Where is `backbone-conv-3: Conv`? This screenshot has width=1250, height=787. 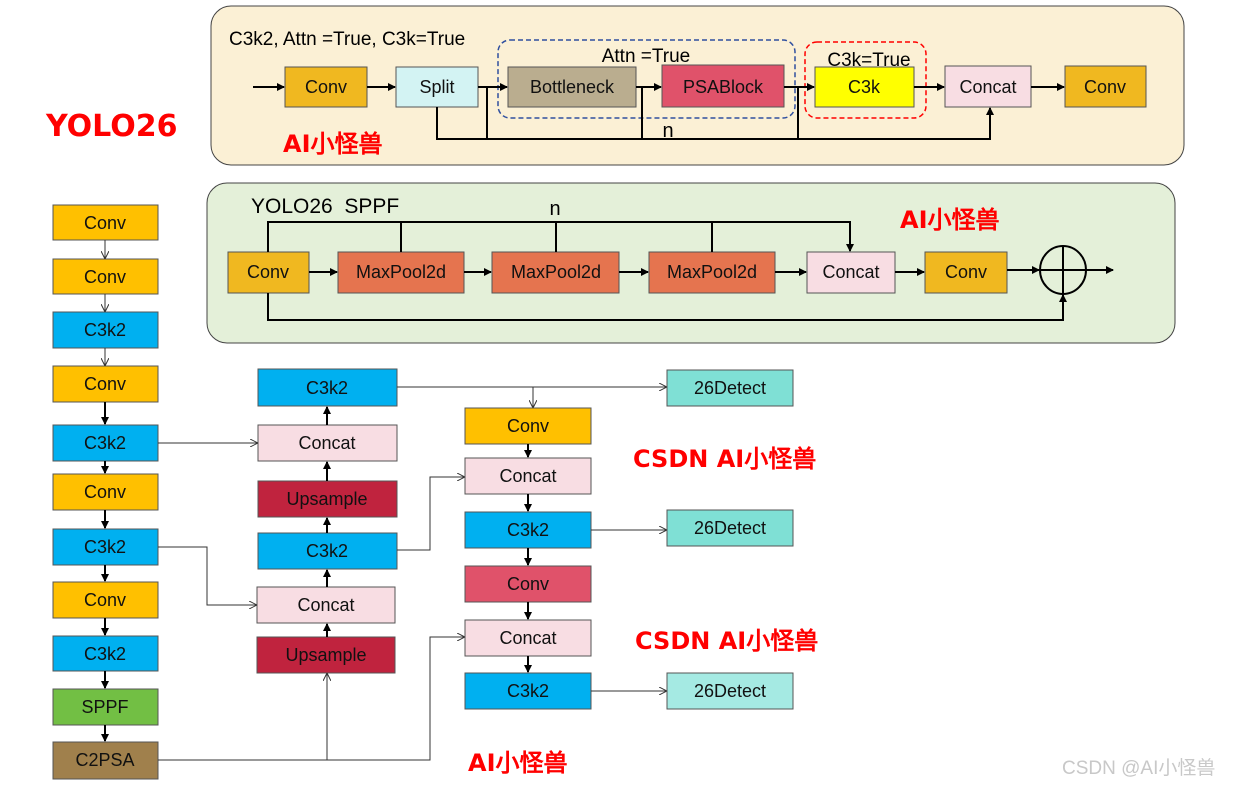
backbone-conv-3: Conv is located at coordinates (105, 384).